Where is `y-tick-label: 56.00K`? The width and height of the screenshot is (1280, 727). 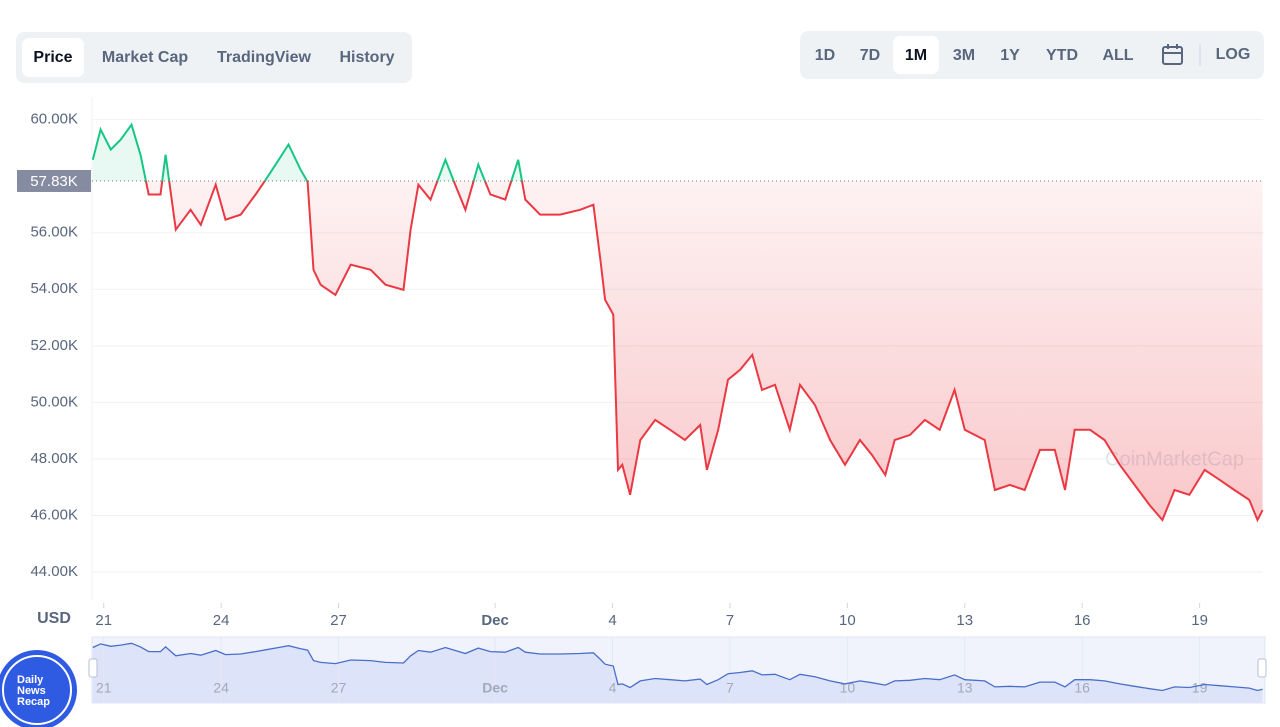
y-tick-label: 56.00K is located at coordinates (54, 232).